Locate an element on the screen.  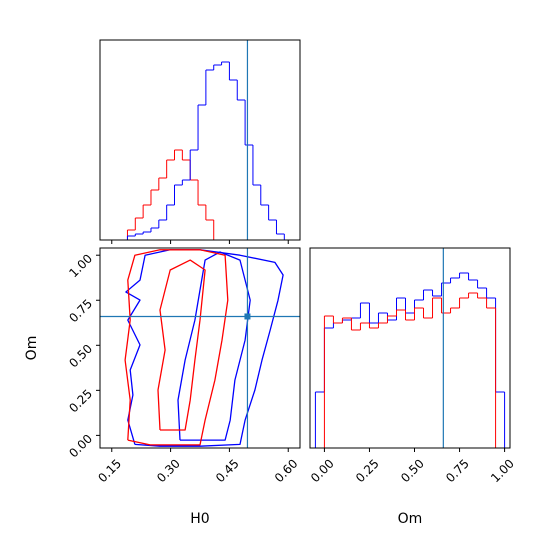
x-tick-label: 0.25 is located at coordinates (367, 470).